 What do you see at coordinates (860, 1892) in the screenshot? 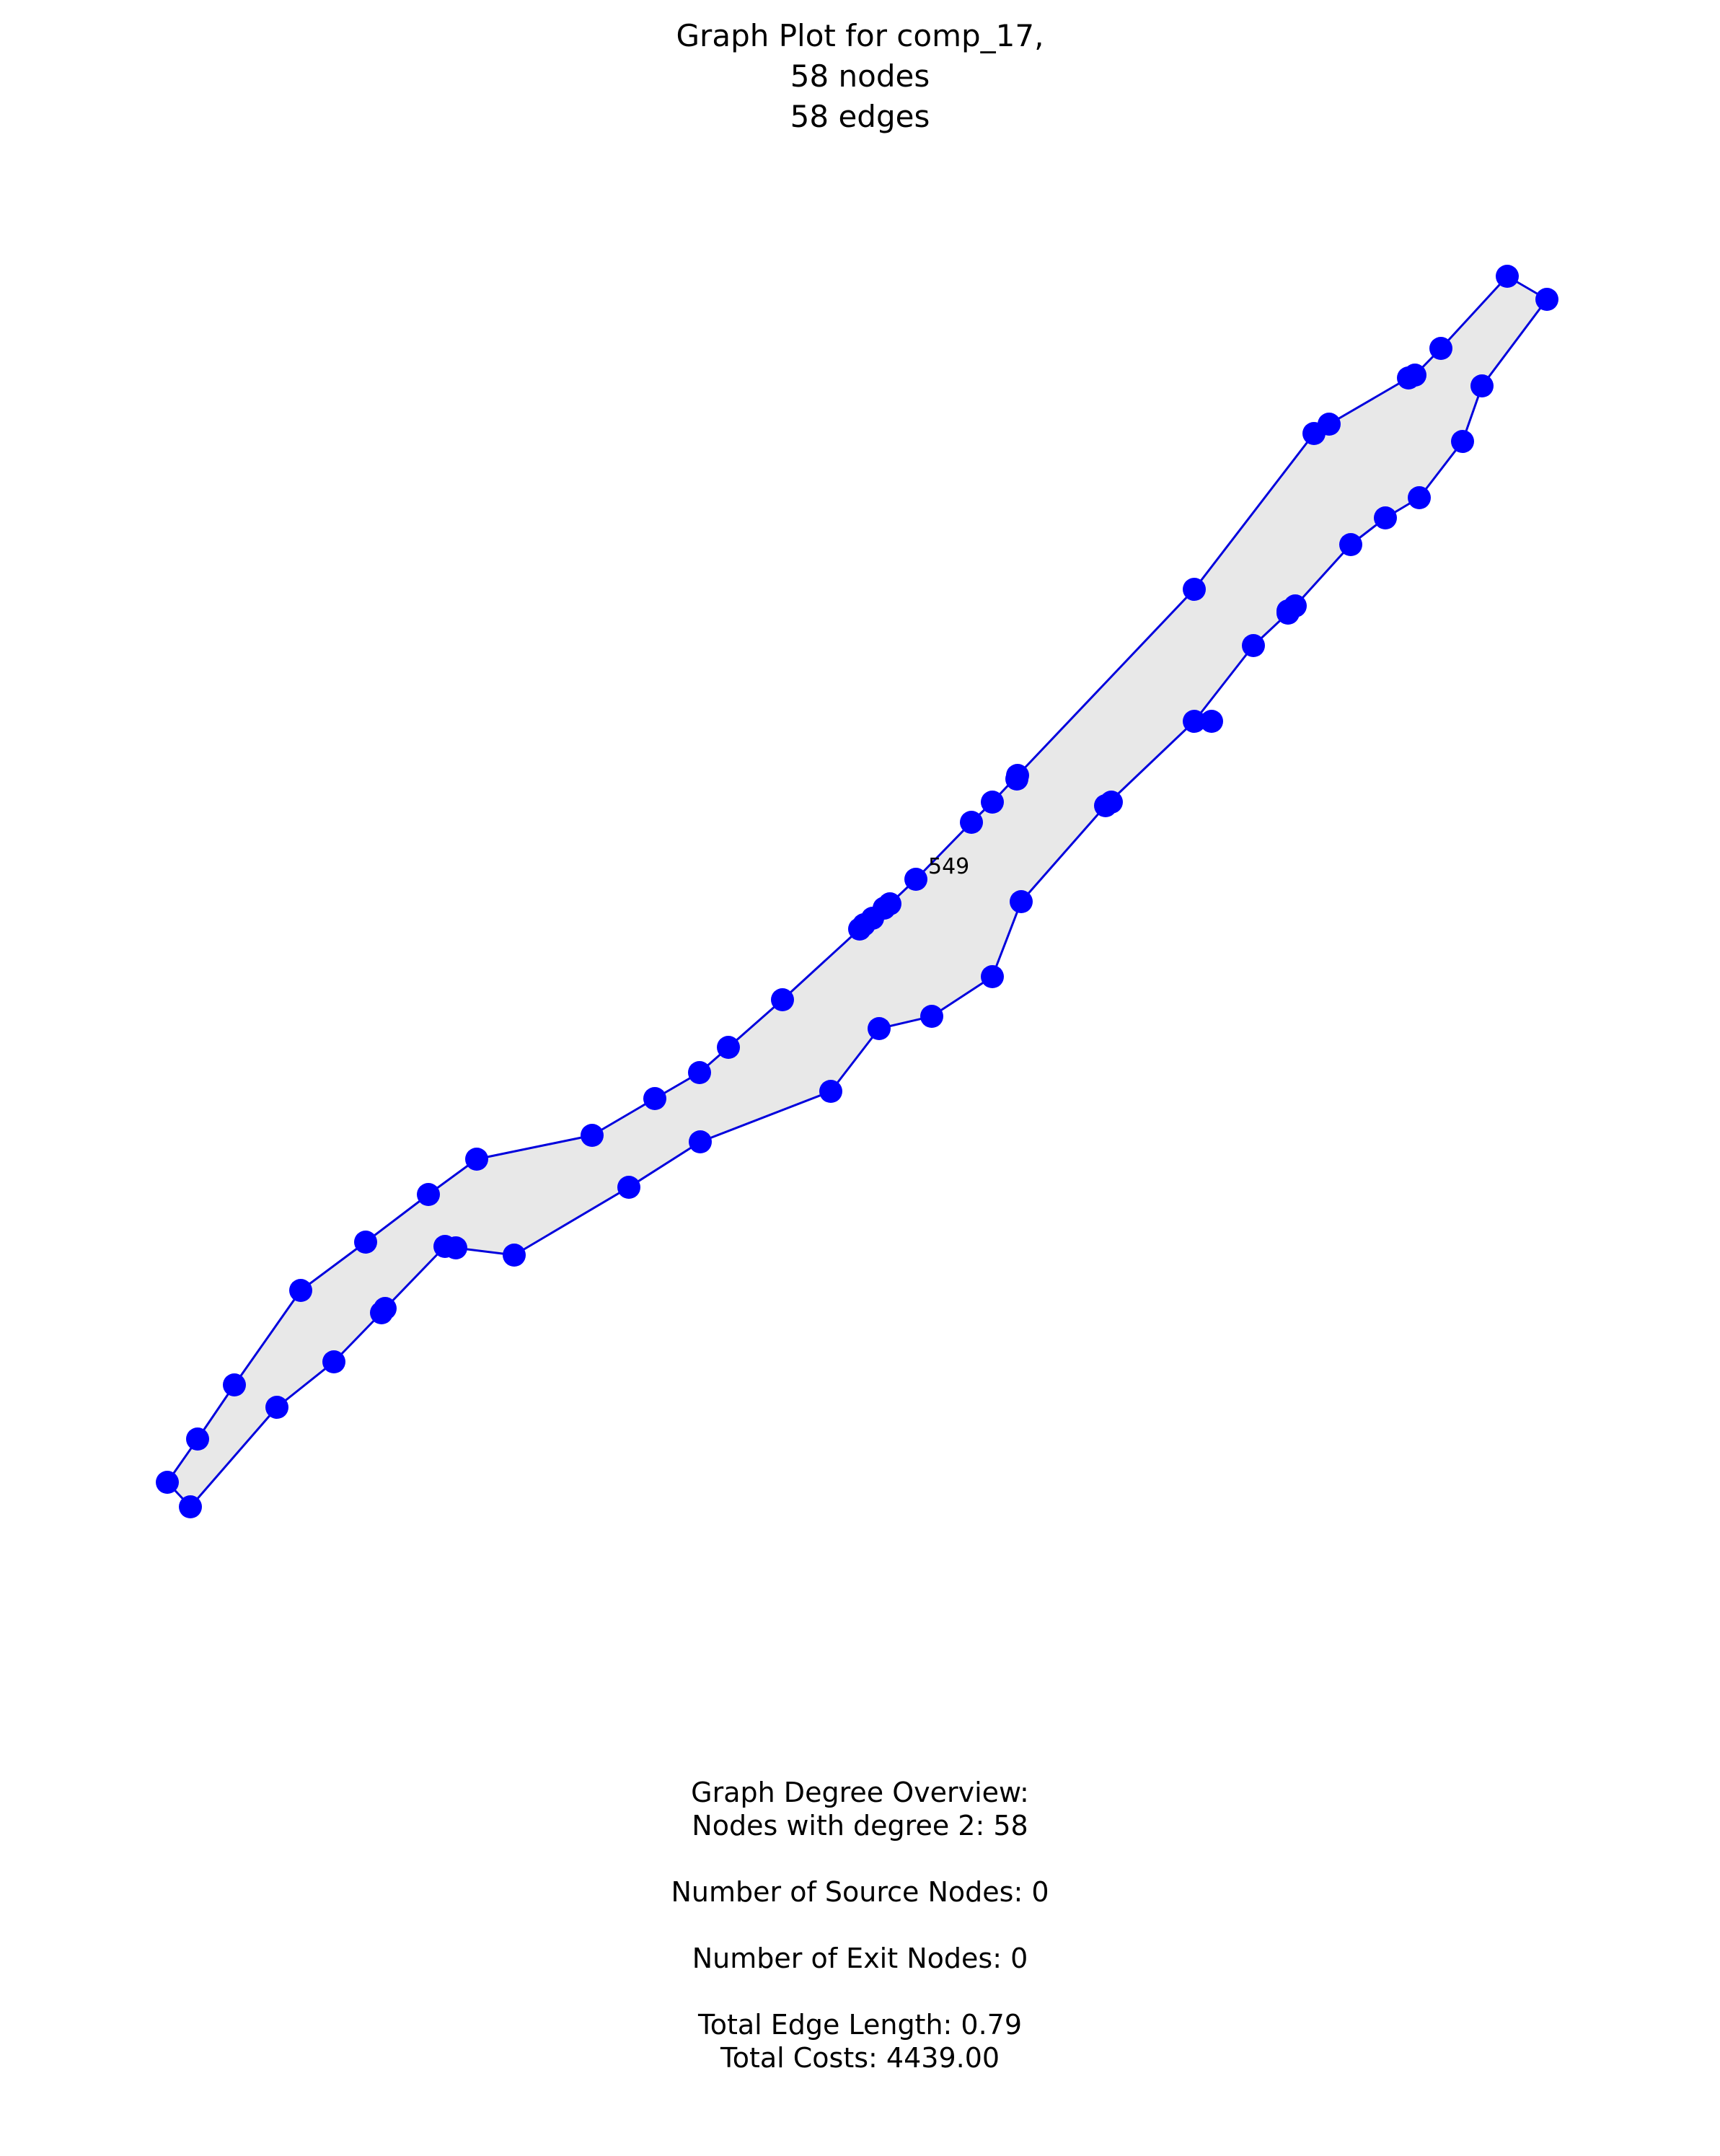
I see `source-nodes-line: Number of Source Nodes: 0` at bounding box center [860, 1892].